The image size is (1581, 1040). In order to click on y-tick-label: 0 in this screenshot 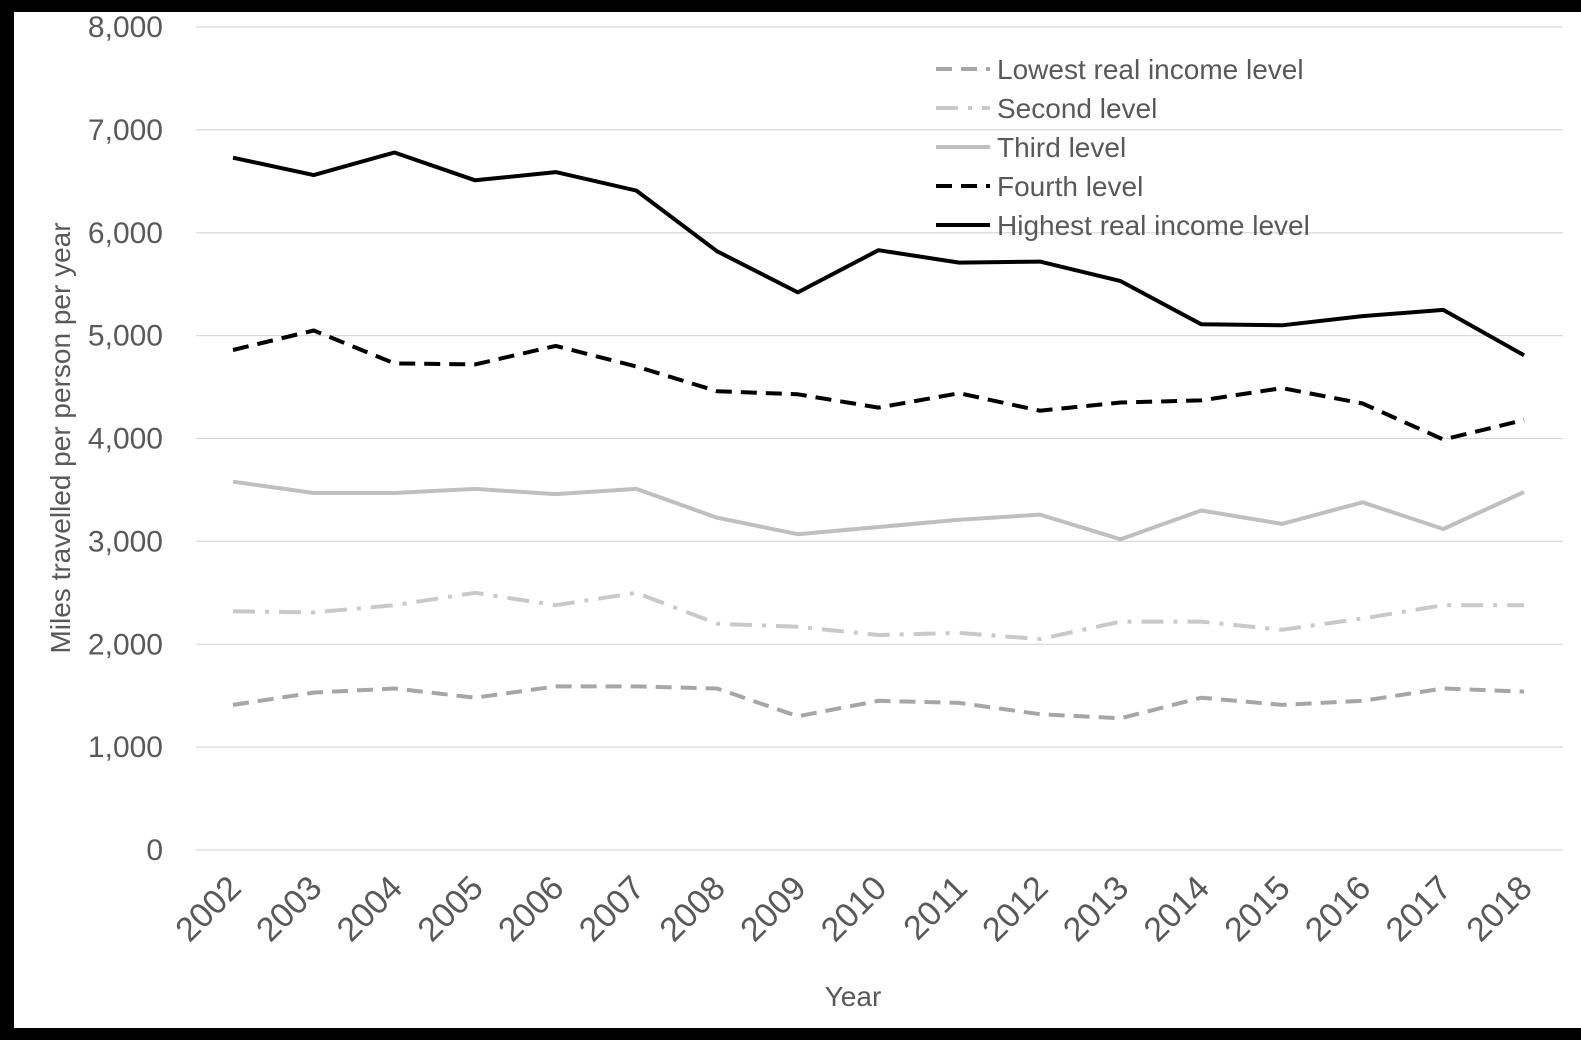, I will do `click(154, 850)`.